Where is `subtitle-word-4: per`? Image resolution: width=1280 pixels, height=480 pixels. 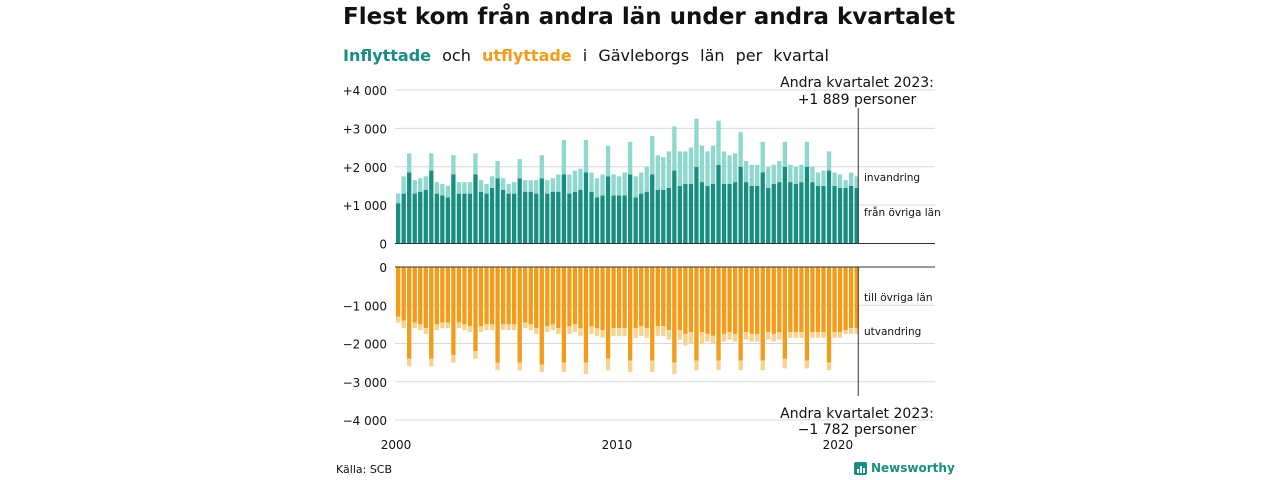 subtitle-word-4: per is located at coordinates (749, 55).